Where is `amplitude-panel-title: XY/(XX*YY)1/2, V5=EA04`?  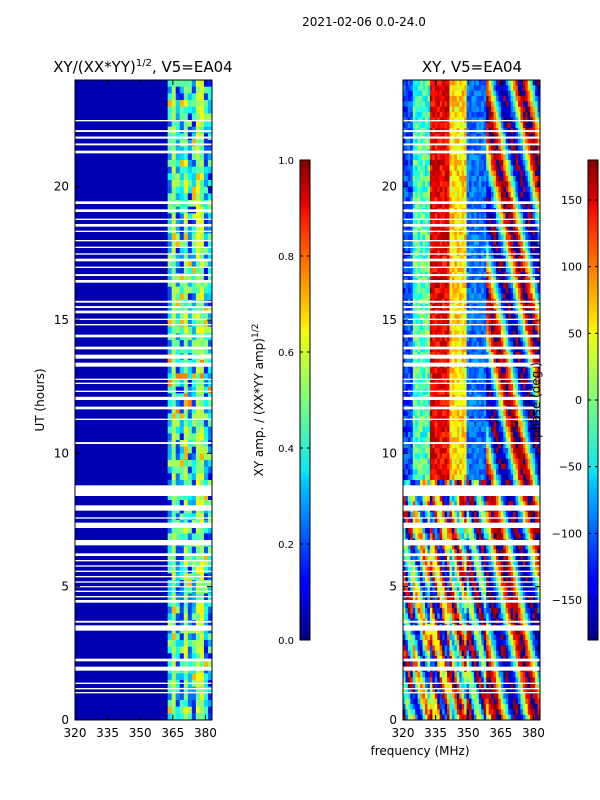 amplitude-panel-title: XY/(XX*YY)1/2, V5=EA04 is located at coordinates (142, 67).